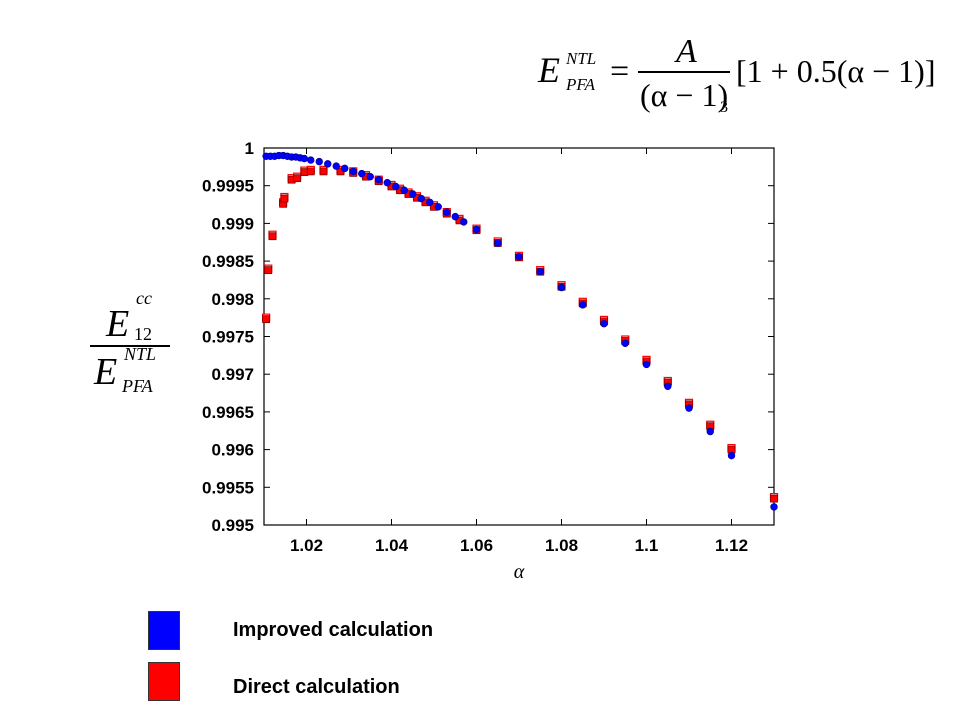 This screenshot has height=720, width=960. I want to click on y-tick-label: 0.996, so click(232, 450).